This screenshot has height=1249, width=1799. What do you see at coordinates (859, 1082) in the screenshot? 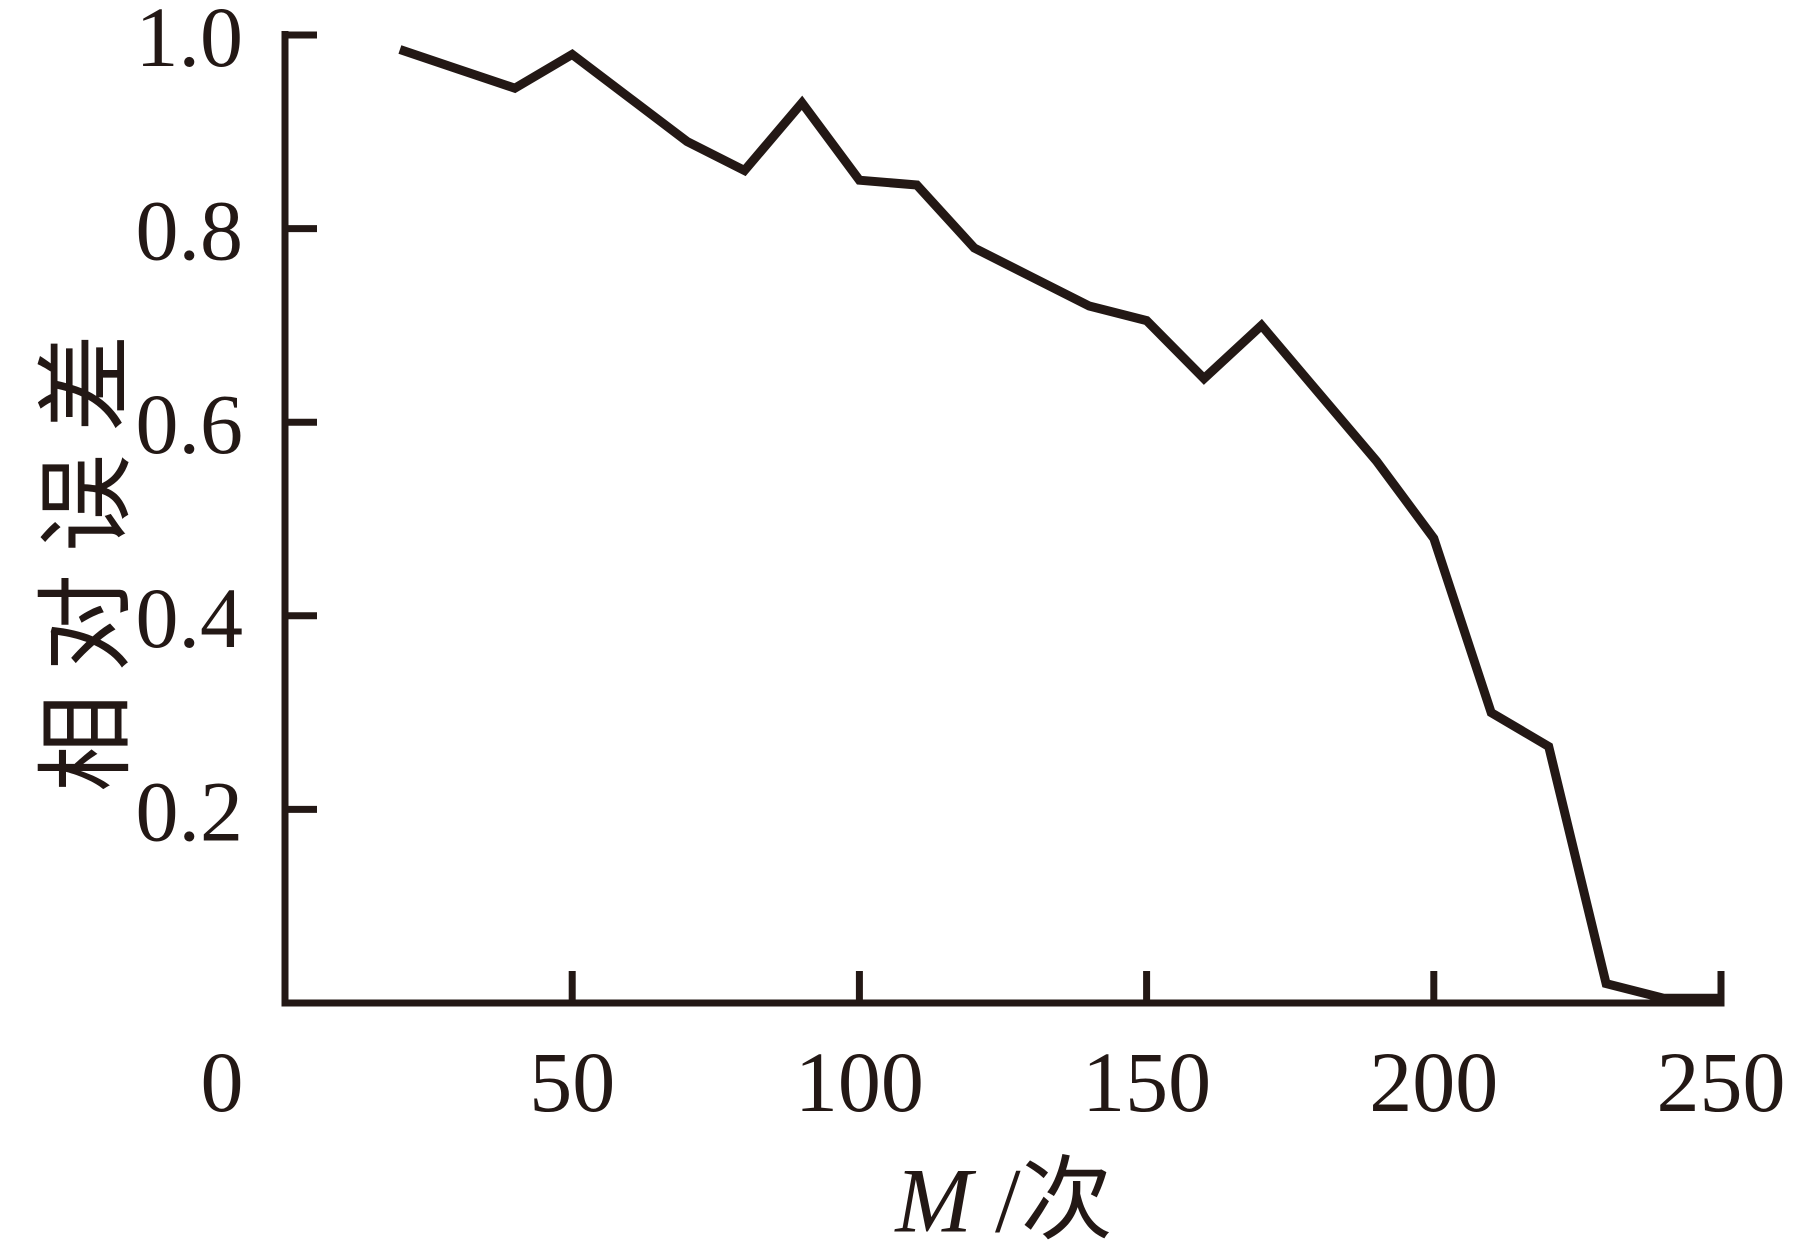
I see `x-tick-label: 100` at bounding box center [859, 1082].